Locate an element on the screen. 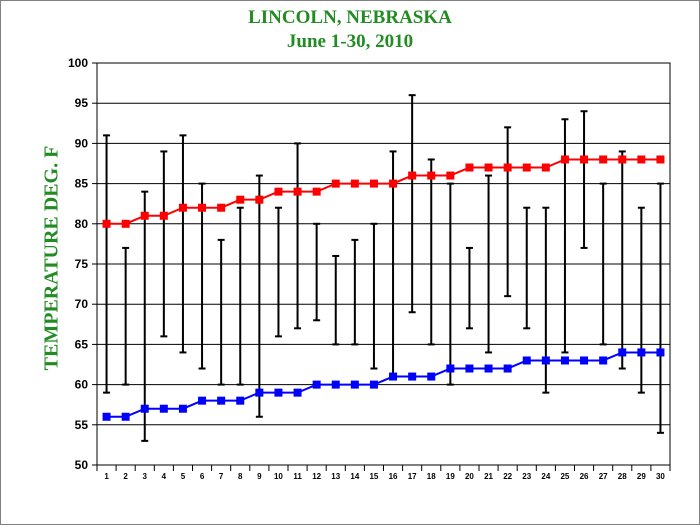 This screenshot has height=525, width=700. x-tick-label: 29 is located at coordinates (641, 476).